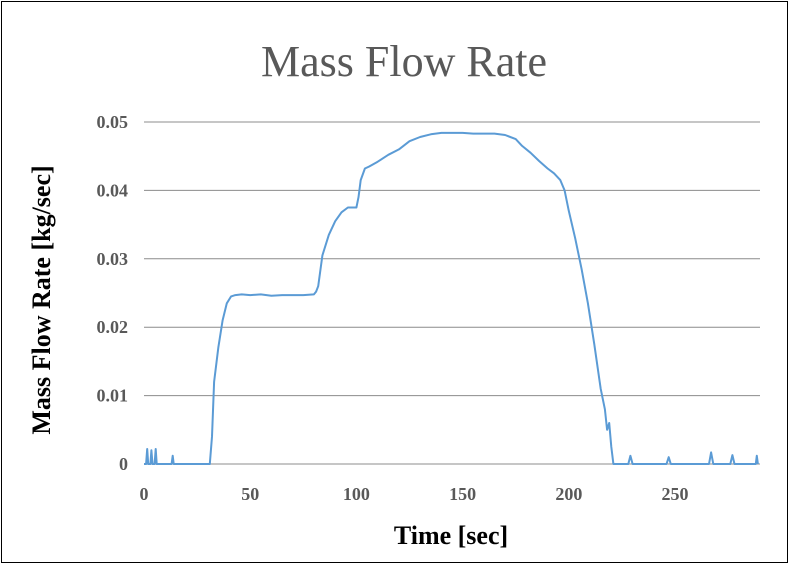 Image resolution: width=791 pixels, height=566 pixels. What do you see at coordinates (113, 190) in the screenshot?
I see `y-tick-label: 0.04` at bounding box center [113, 190].